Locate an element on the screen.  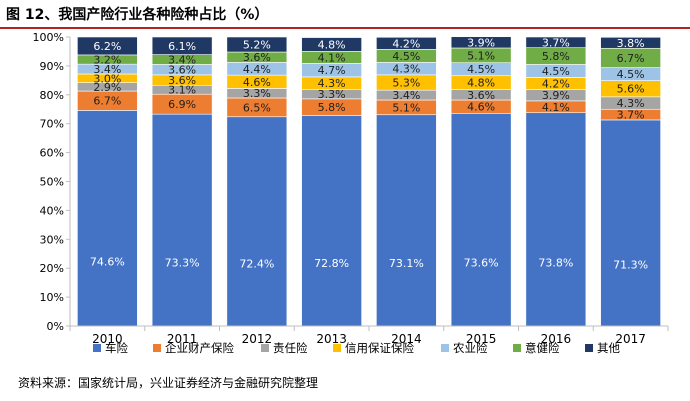
x-tick-label: 2015 is located at coordinates (481, 339).